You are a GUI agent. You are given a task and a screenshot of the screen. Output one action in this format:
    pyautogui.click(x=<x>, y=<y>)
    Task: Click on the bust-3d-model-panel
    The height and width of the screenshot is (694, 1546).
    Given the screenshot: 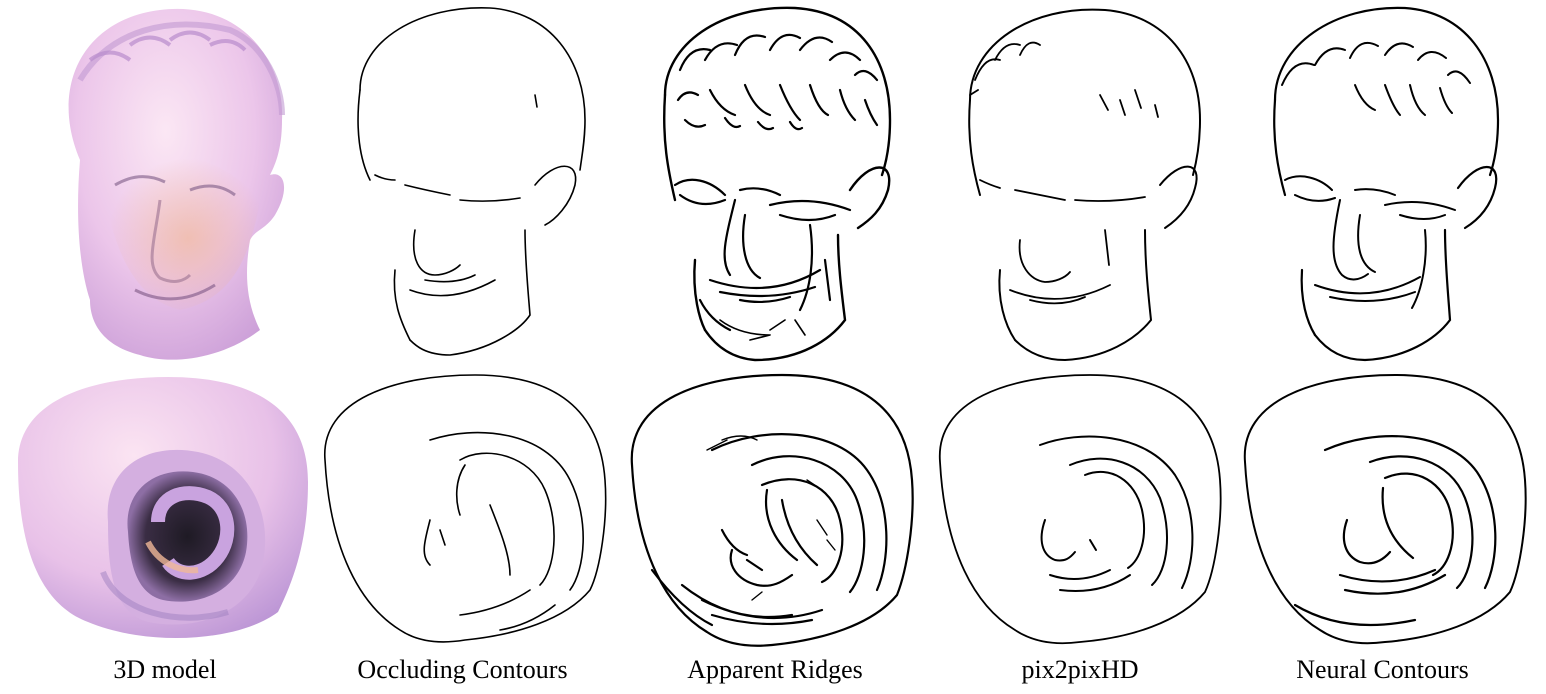 What is the action you would take?
    pyautogui.click(x=165, y=185)
    